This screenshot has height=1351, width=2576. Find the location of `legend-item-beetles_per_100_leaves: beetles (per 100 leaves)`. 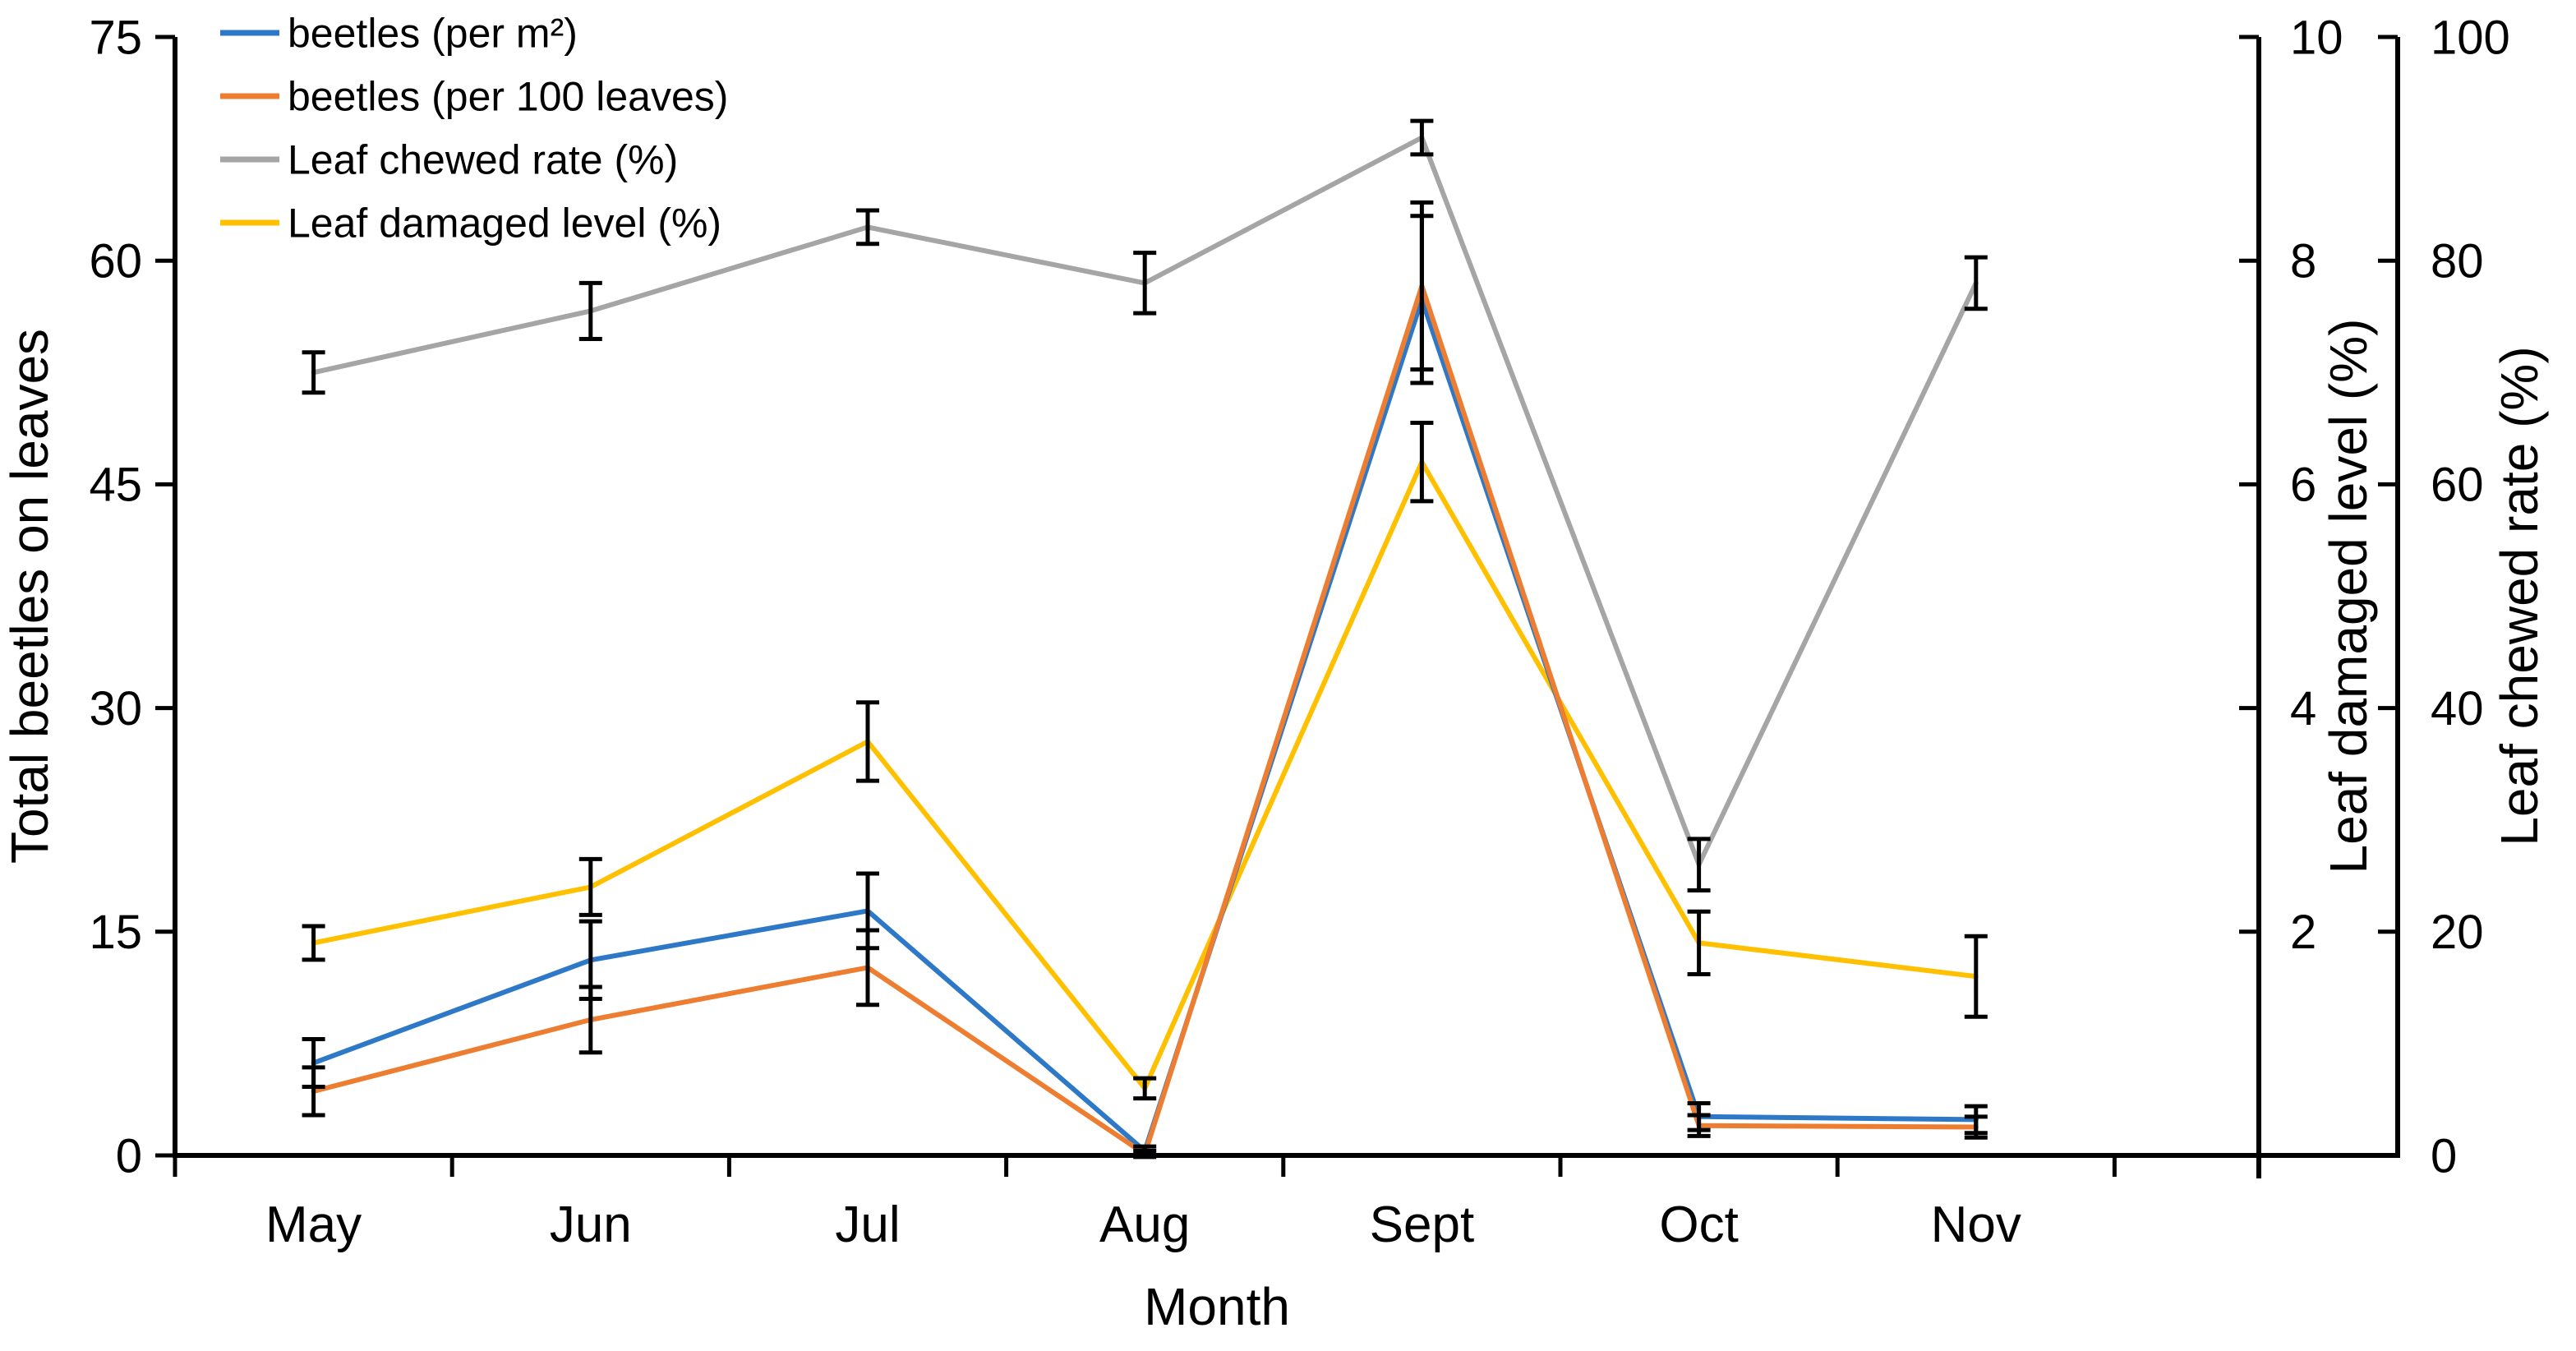

legend-item-beetles_per_100_leaves: beetles (per 100 leaves) is located at coordinates (474, 97).